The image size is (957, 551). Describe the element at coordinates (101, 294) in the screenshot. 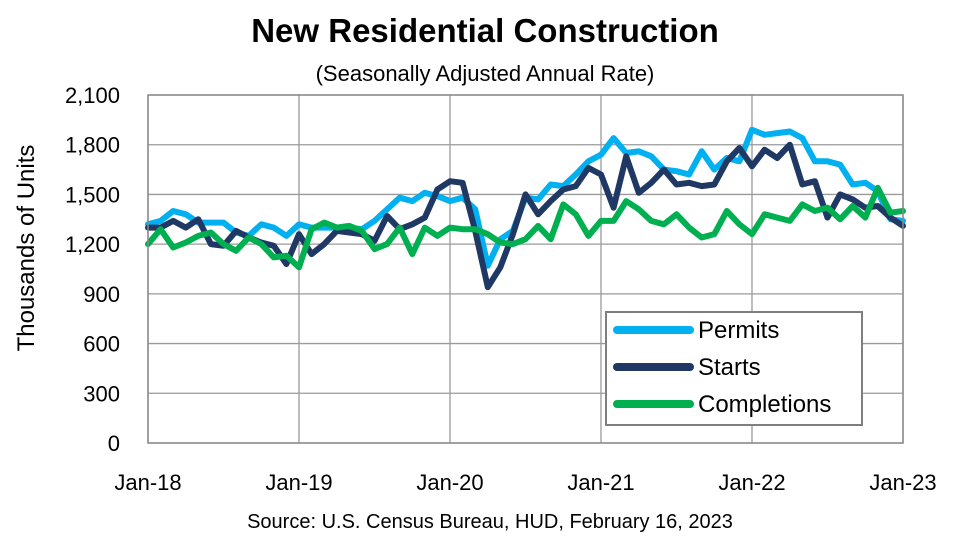

I see `y-tick-label: 900` at that location.